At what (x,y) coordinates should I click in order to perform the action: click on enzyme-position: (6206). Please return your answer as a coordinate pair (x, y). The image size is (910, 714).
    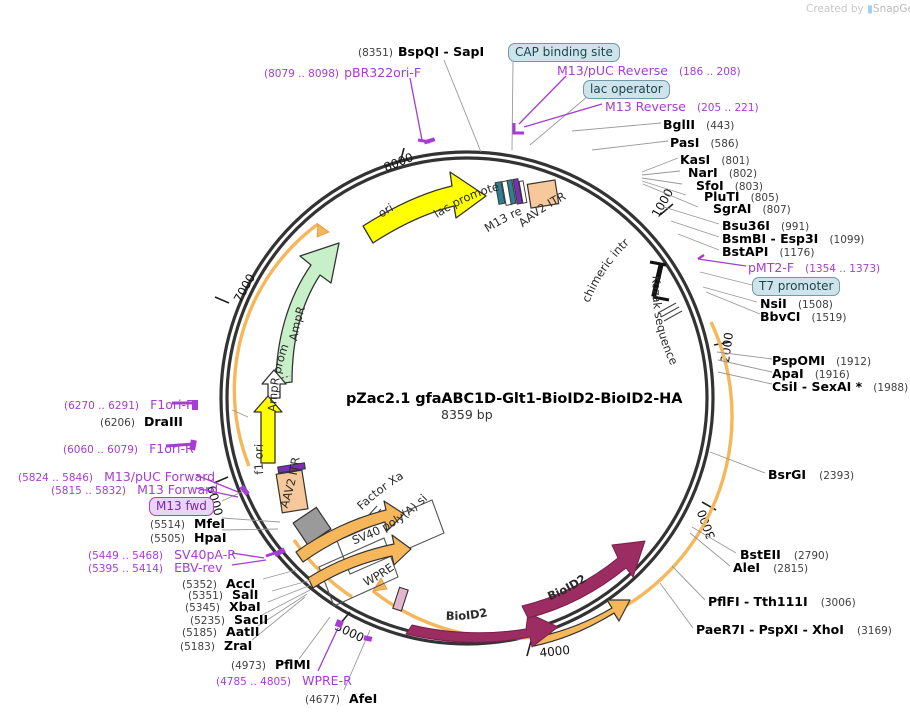
    Looking at the image, I should click on (117, 423).